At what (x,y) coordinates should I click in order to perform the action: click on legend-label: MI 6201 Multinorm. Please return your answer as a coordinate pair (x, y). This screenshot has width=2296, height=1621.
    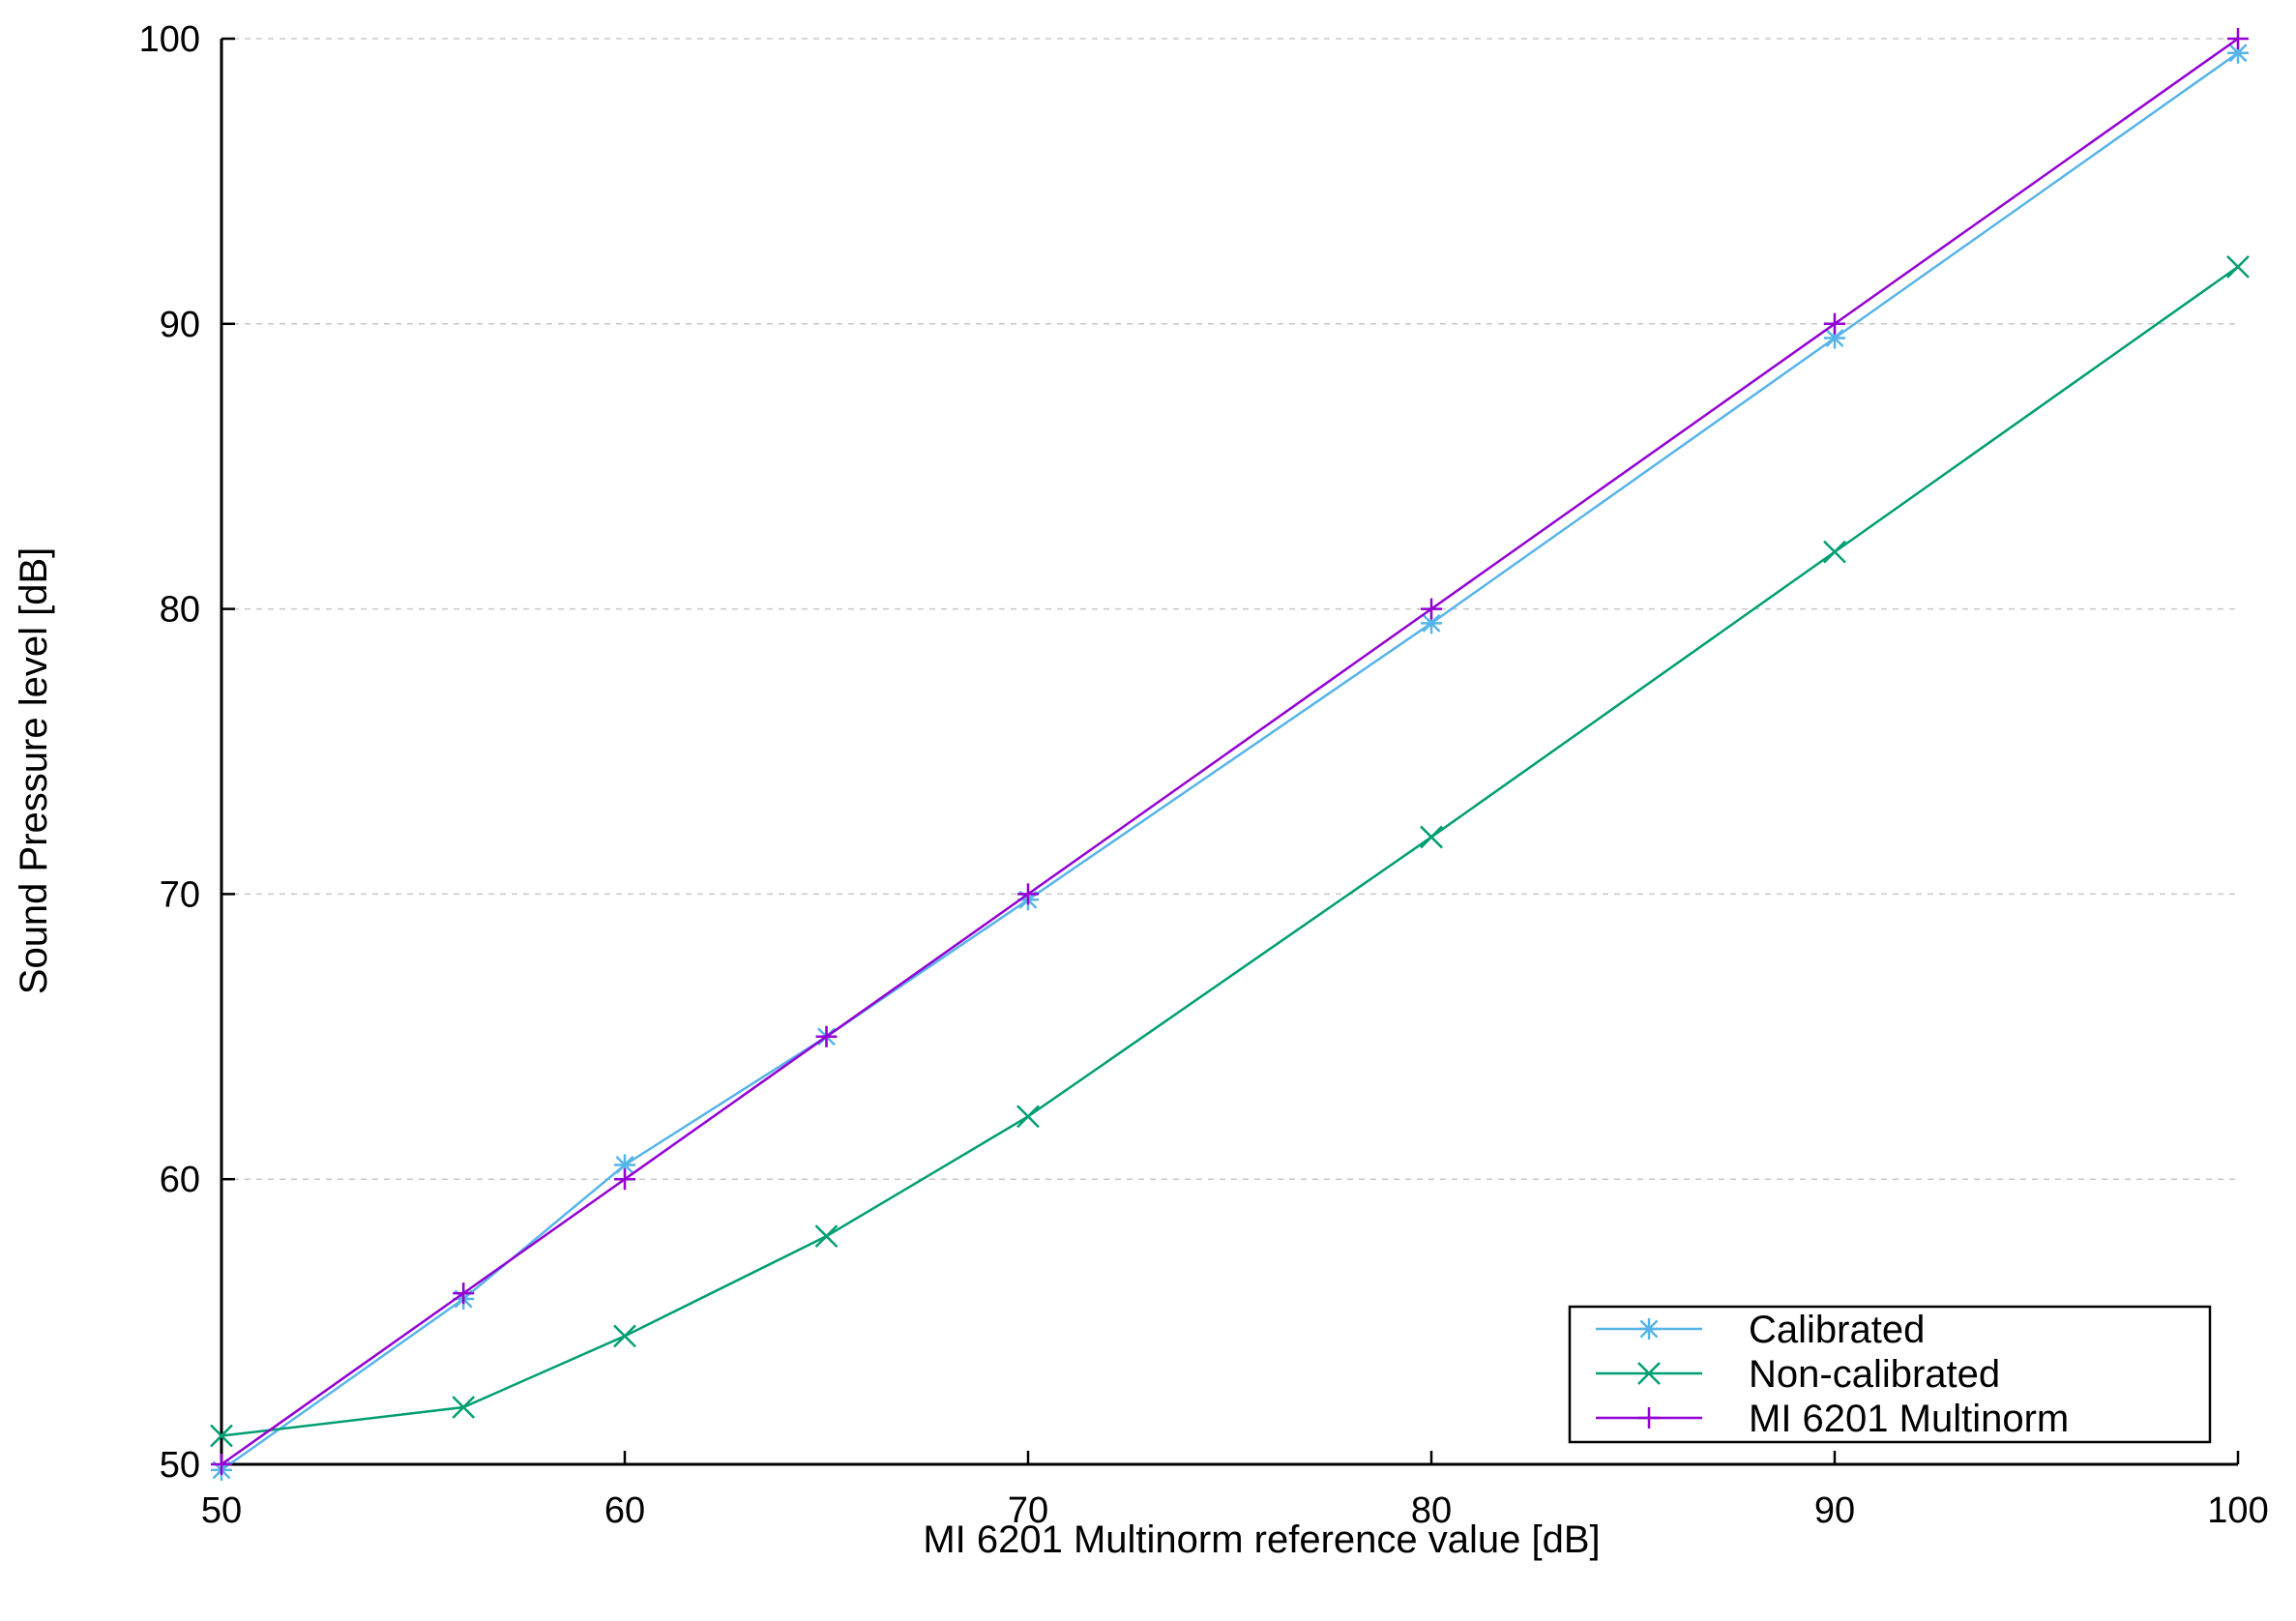
    Looking at the image, I should click on (1909, 1419).